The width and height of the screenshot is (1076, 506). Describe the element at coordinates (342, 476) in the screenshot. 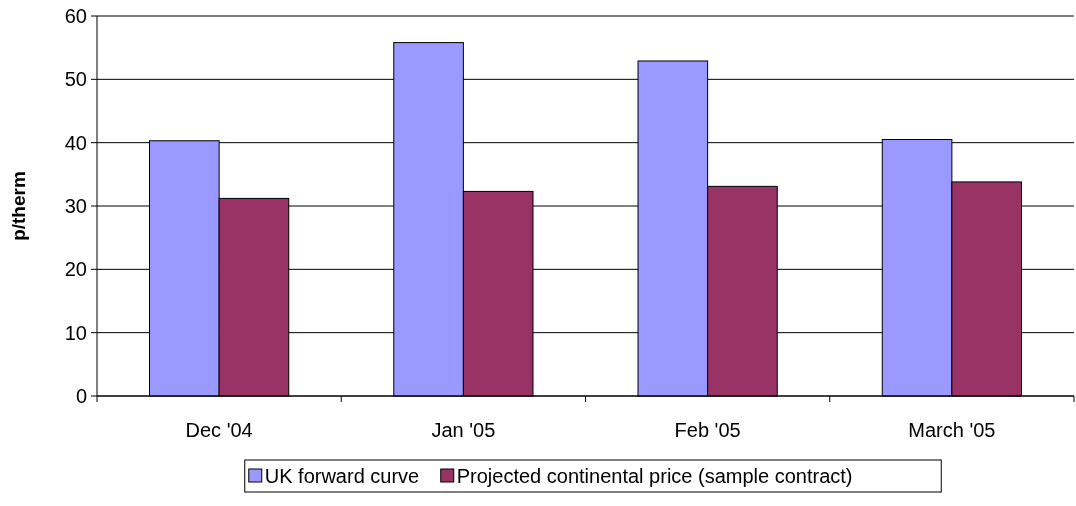

I see `legend-label: UK forward curve` at that location.